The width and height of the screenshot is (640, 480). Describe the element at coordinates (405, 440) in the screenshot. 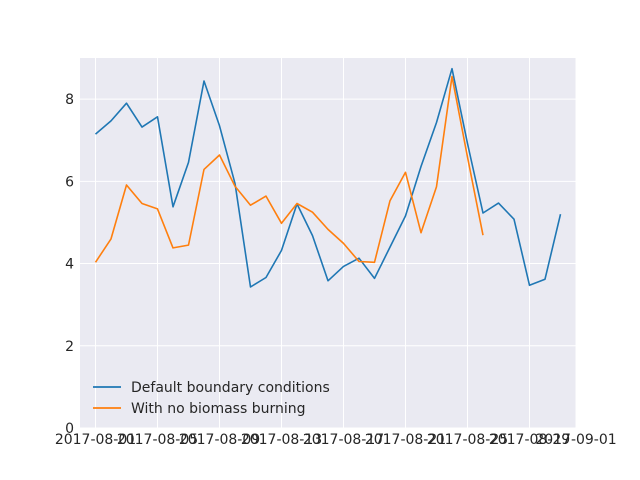

I see `x-tick-label: 2017-08-21` at that location.